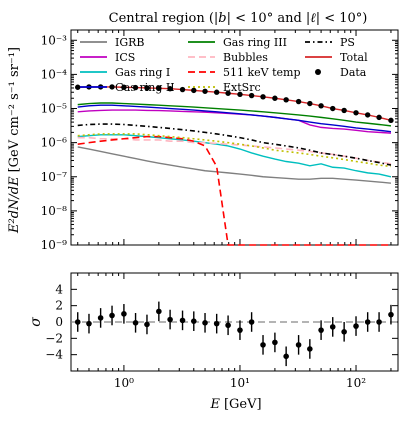 The image size is (407, 424). Describe the element at coordinates (234, 334) in the screenshot. I see `residual-series-group` at that location.